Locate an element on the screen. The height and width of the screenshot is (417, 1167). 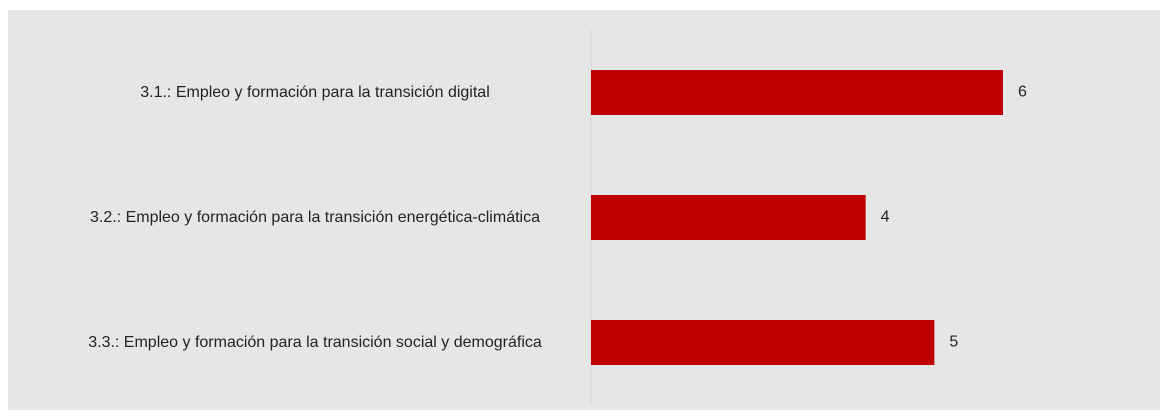
value-label: 6 is located at coordinates (1022, 92).